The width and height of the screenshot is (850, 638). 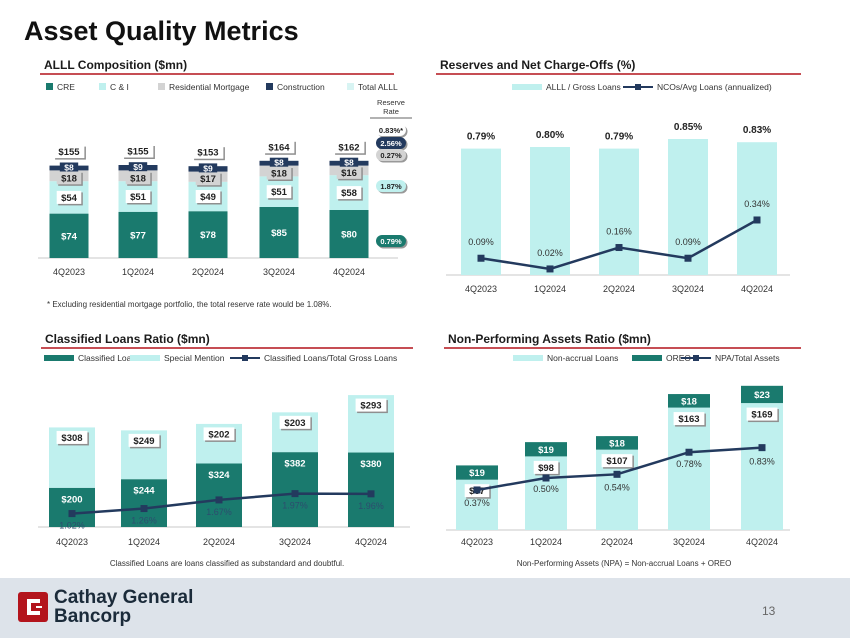 I want to click on alll-legend-4: Total ALLL, so click(x=378, y=87).